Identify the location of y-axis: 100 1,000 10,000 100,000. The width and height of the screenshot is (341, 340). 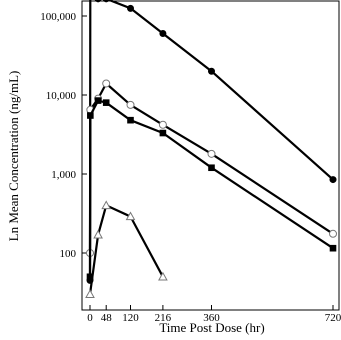
(63, 135).